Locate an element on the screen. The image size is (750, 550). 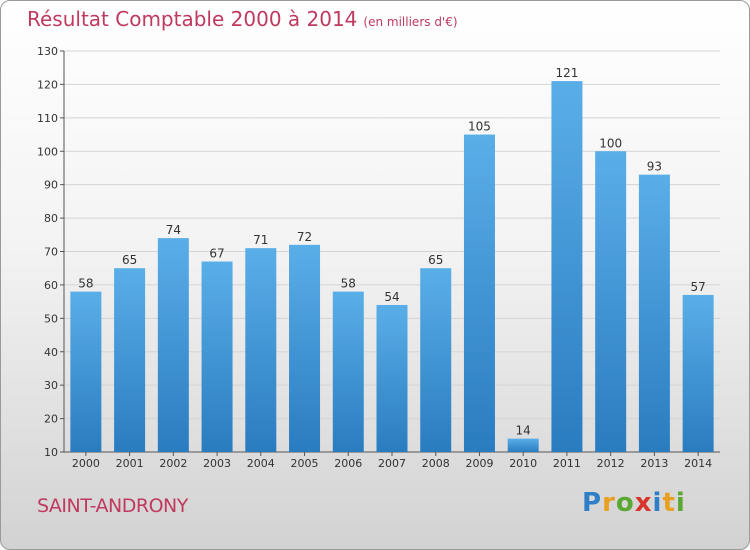
bar-2005 is located at coordinates (305, 348).